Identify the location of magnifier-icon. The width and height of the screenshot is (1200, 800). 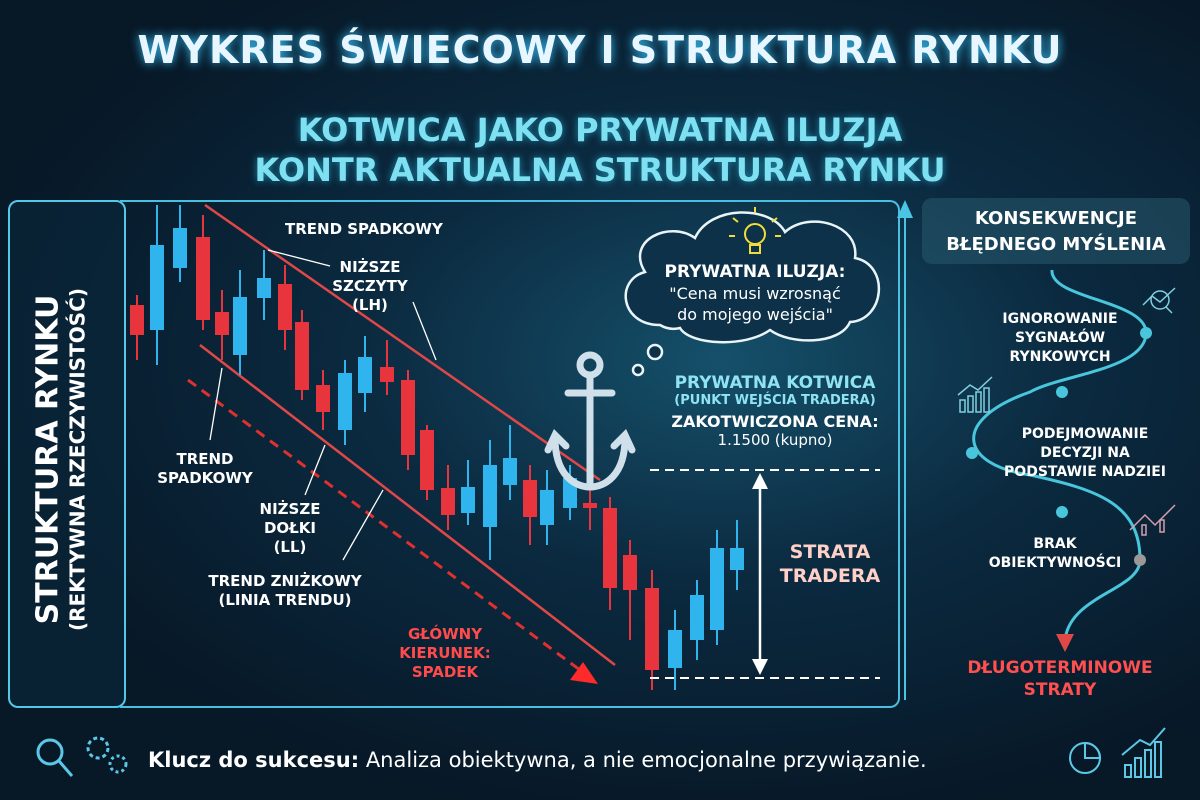
(55, 757).